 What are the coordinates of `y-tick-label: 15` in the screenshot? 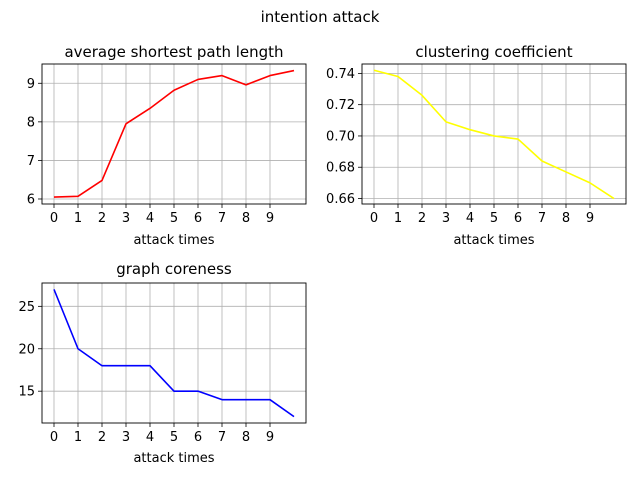 It's located at (26, 392).